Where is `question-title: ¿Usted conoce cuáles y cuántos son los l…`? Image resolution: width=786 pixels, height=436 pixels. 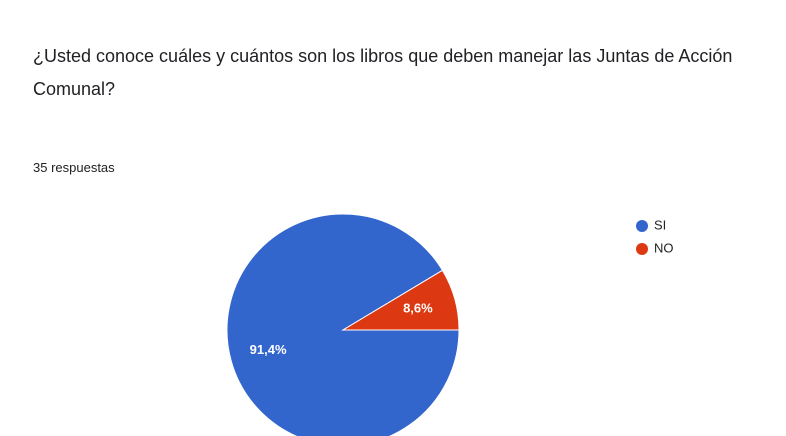
question-title: ¿Usted conoce cuáles y cuántos son los l… is located at coordinates (383, 72).